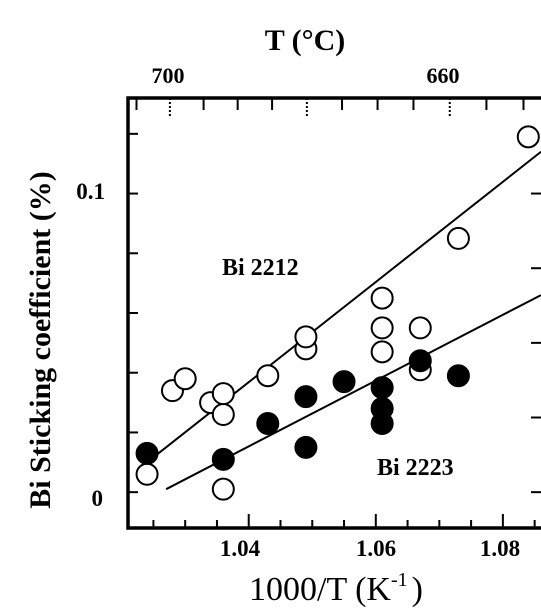  Describe the element at coordinates (320, 589) in the screenshot. I see `x-axis-label-main: 1000/T (K` at that location.